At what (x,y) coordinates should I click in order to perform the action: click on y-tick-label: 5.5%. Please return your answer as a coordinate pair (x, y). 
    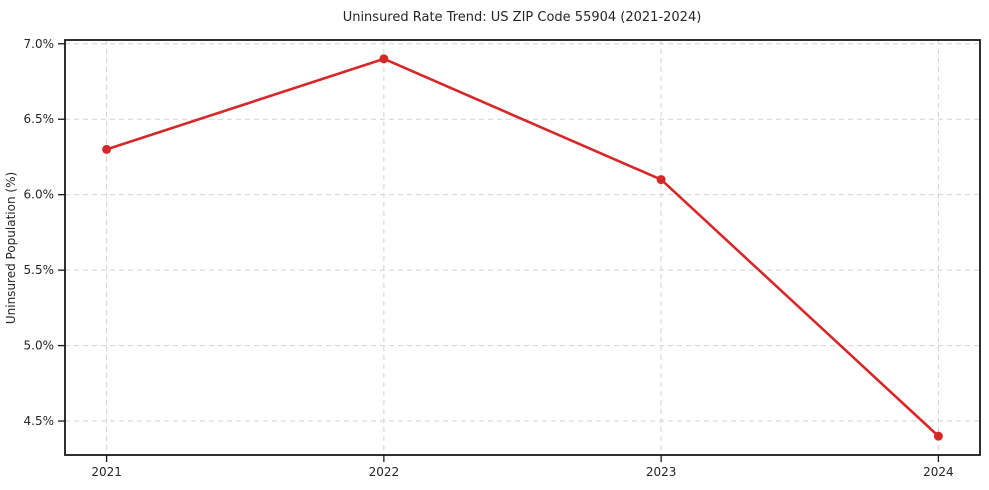
    Looking at the image, I should click on (39, 270).